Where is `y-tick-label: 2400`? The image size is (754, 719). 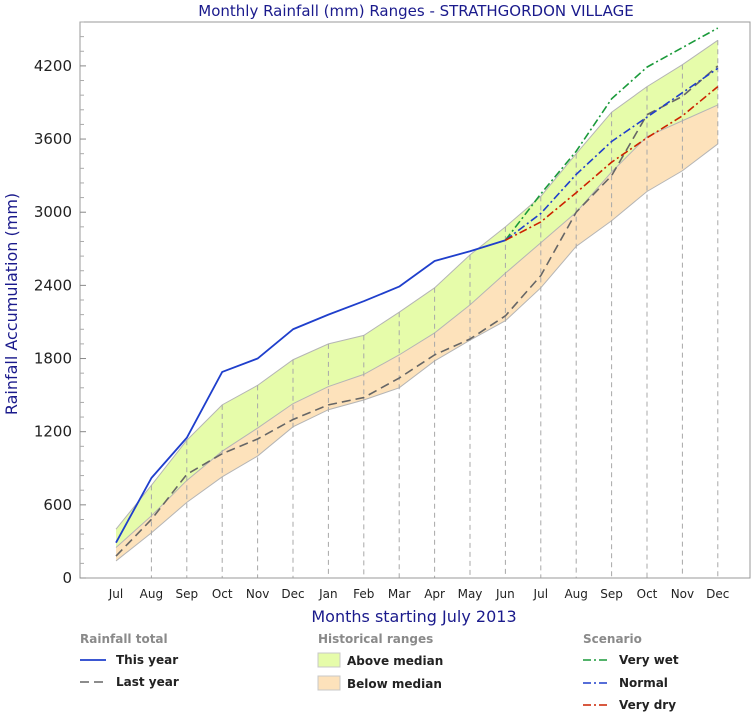 y-tick-label: 2400 is located at coordinates (53, 285).